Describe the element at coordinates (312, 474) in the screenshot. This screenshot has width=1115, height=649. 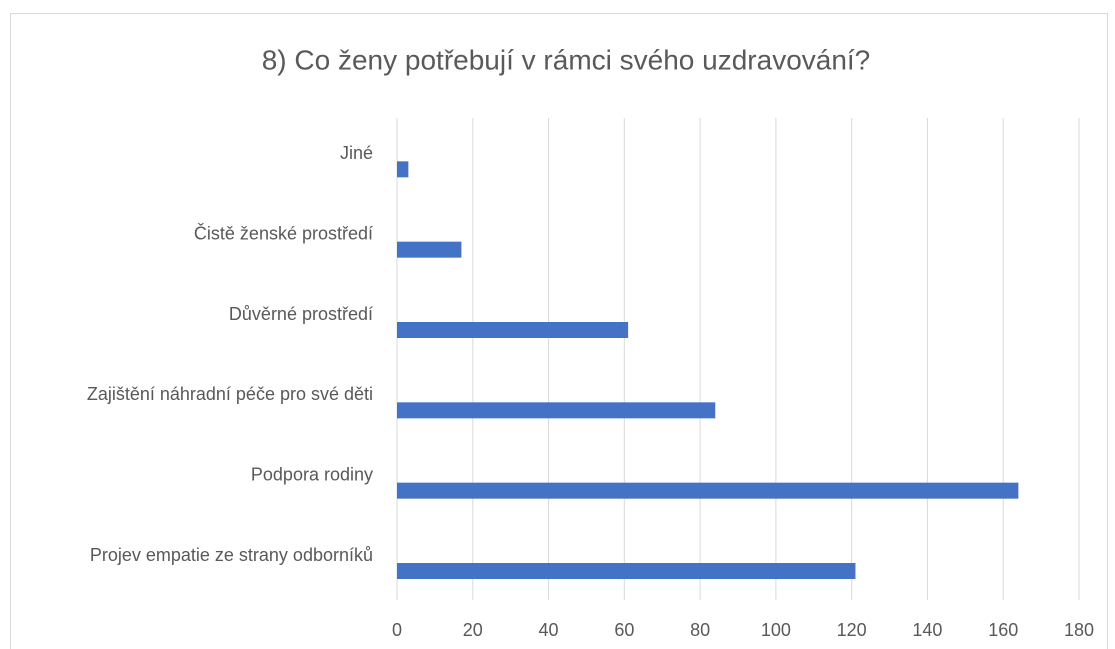
I see `y-tick-label: Podpora rodiny` at that location.